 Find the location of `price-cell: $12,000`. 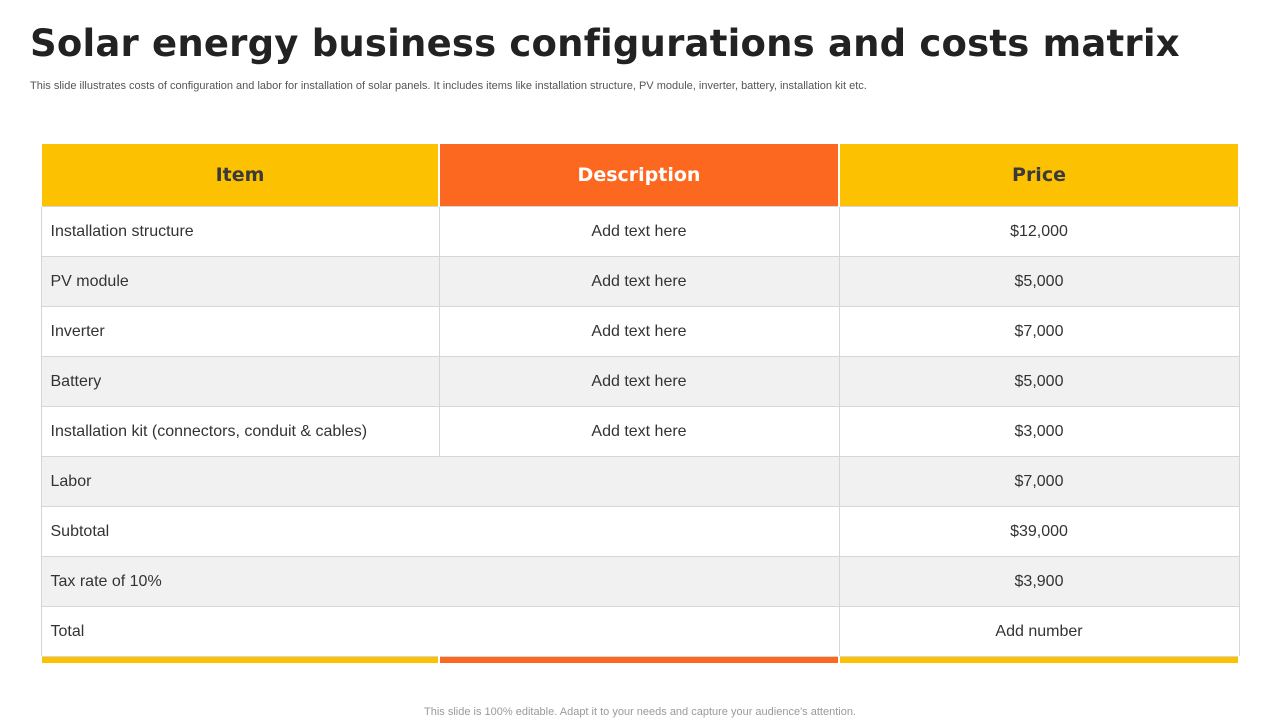

price-cell: $12,000 is located at coordinates (1039, 231).